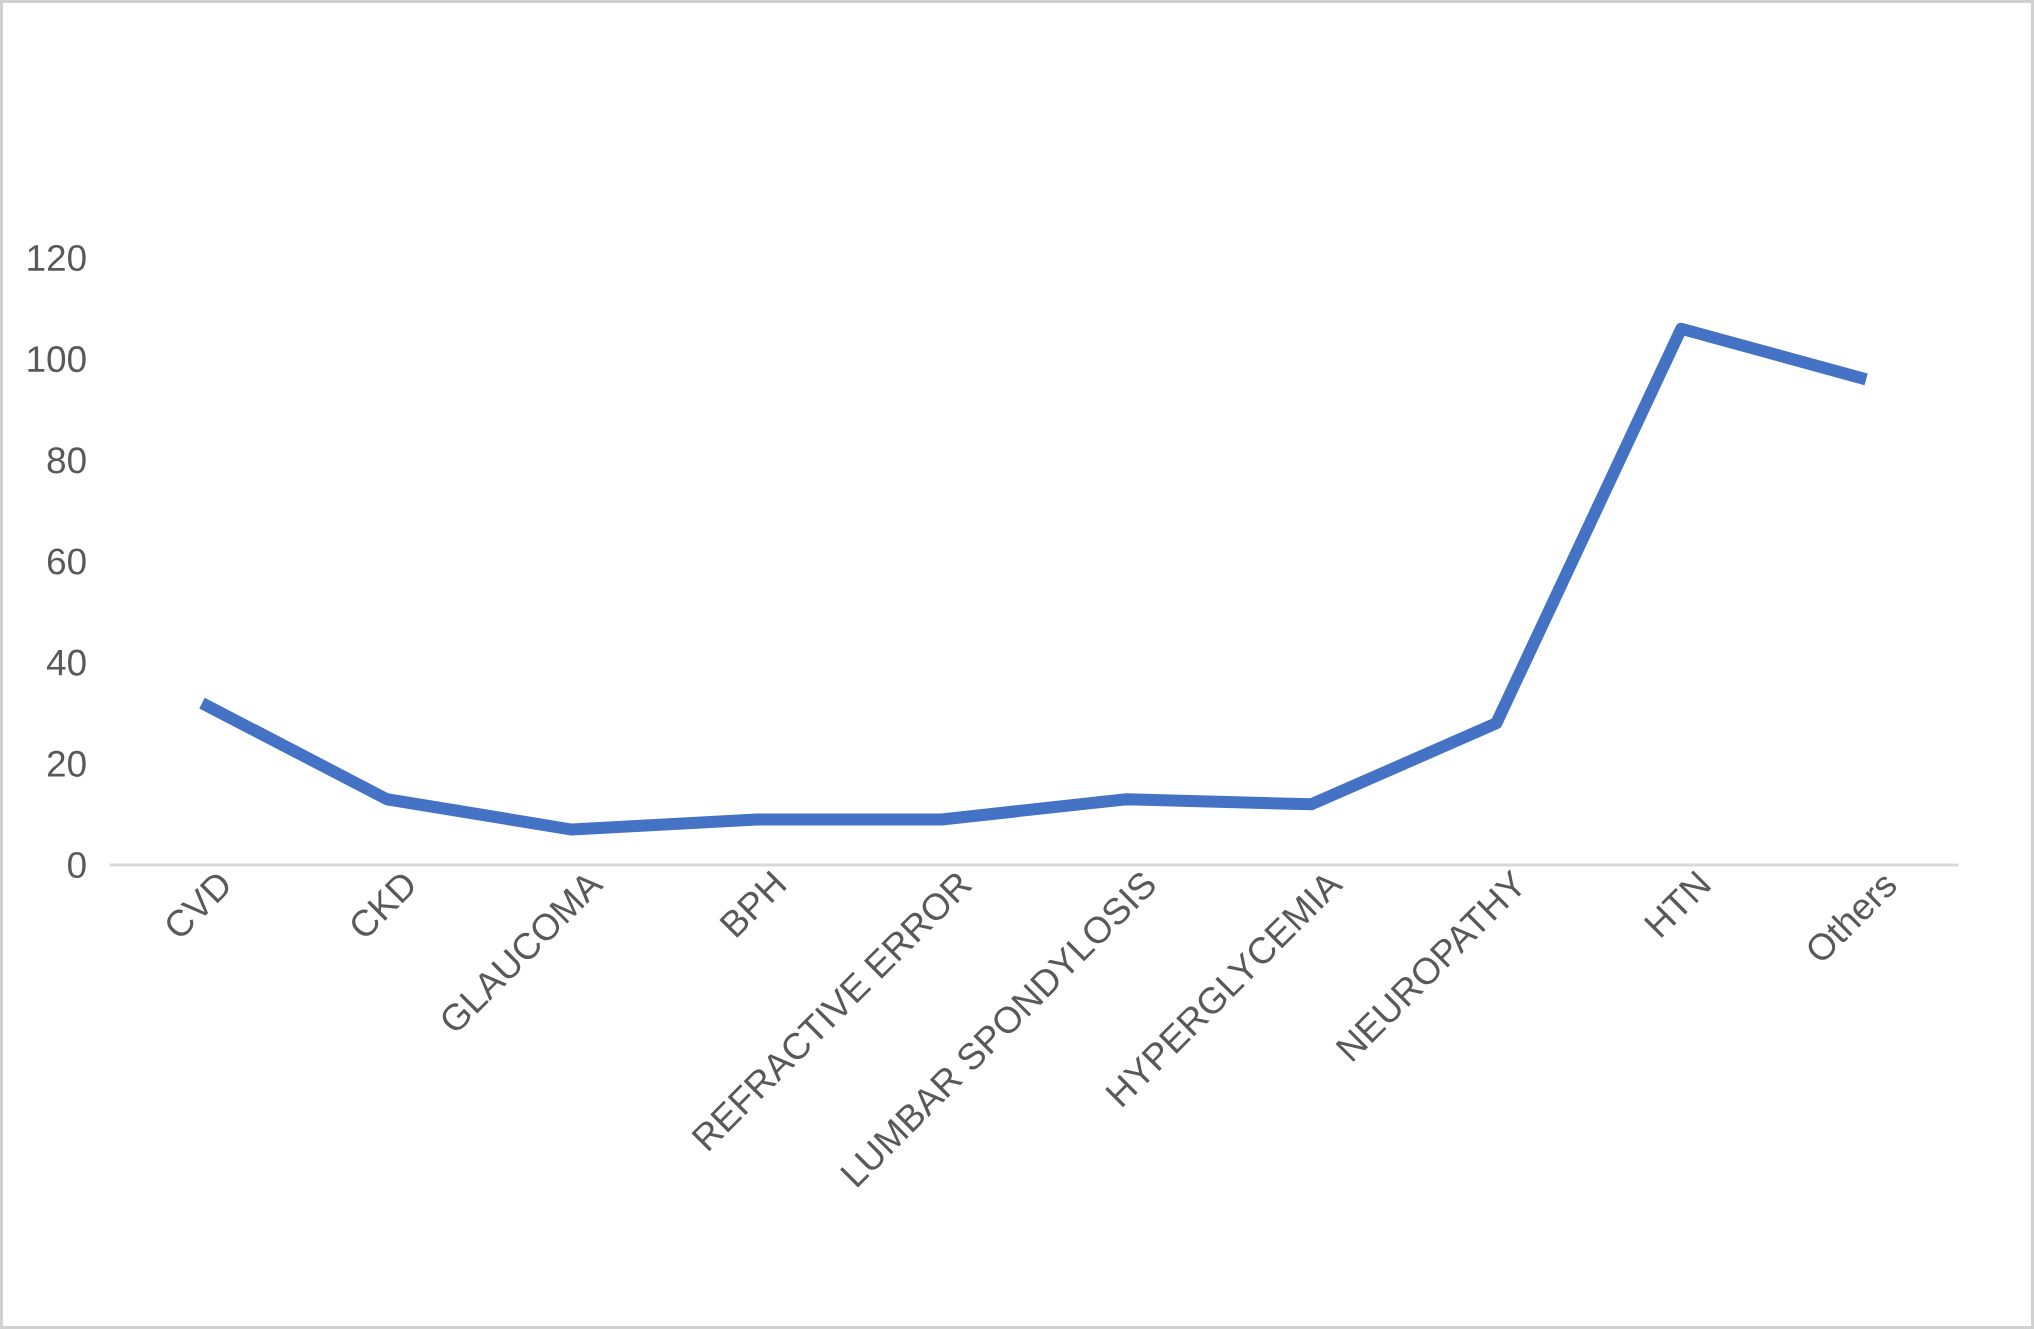 This screenshot has height=1329, width=2034. What do you see at coordinates (77, 865) in the screenshot?
I see `y-tick-label: 0` at bounding box center [77, 865].